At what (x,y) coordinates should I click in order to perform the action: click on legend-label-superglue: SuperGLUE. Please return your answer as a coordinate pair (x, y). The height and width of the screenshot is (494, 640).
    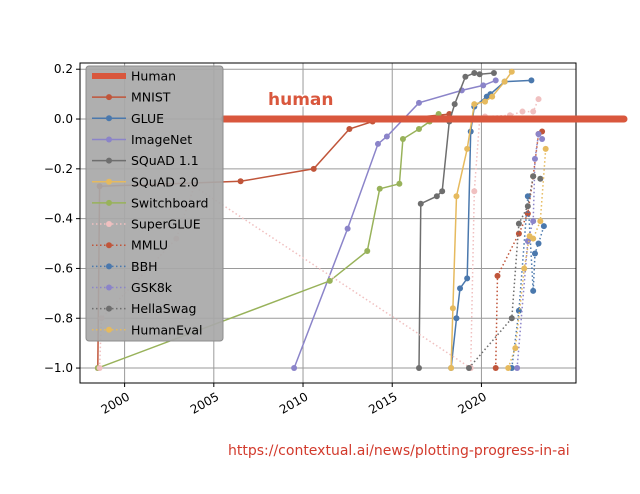
    Looking at the image, I should click on (166, 224).